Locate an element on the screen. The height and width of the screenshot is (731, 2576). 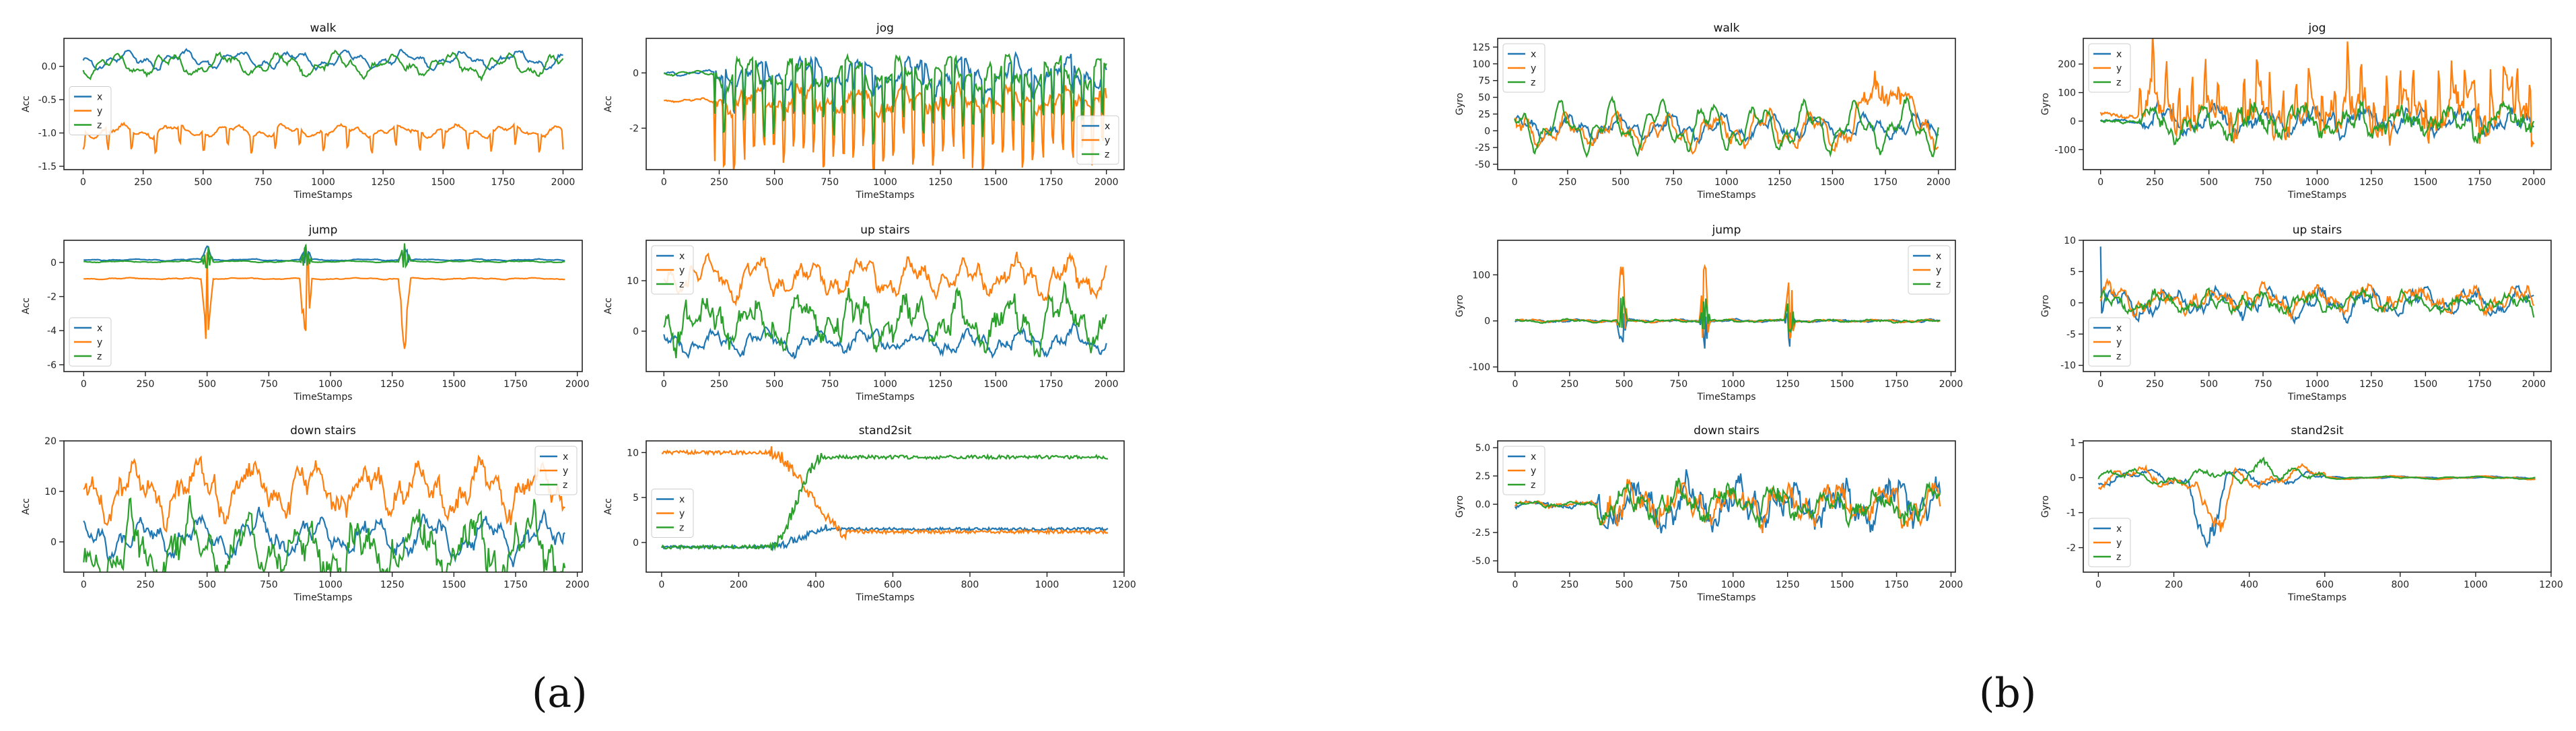
y-tick-label: -25 is located at coordinates (1482, 148).